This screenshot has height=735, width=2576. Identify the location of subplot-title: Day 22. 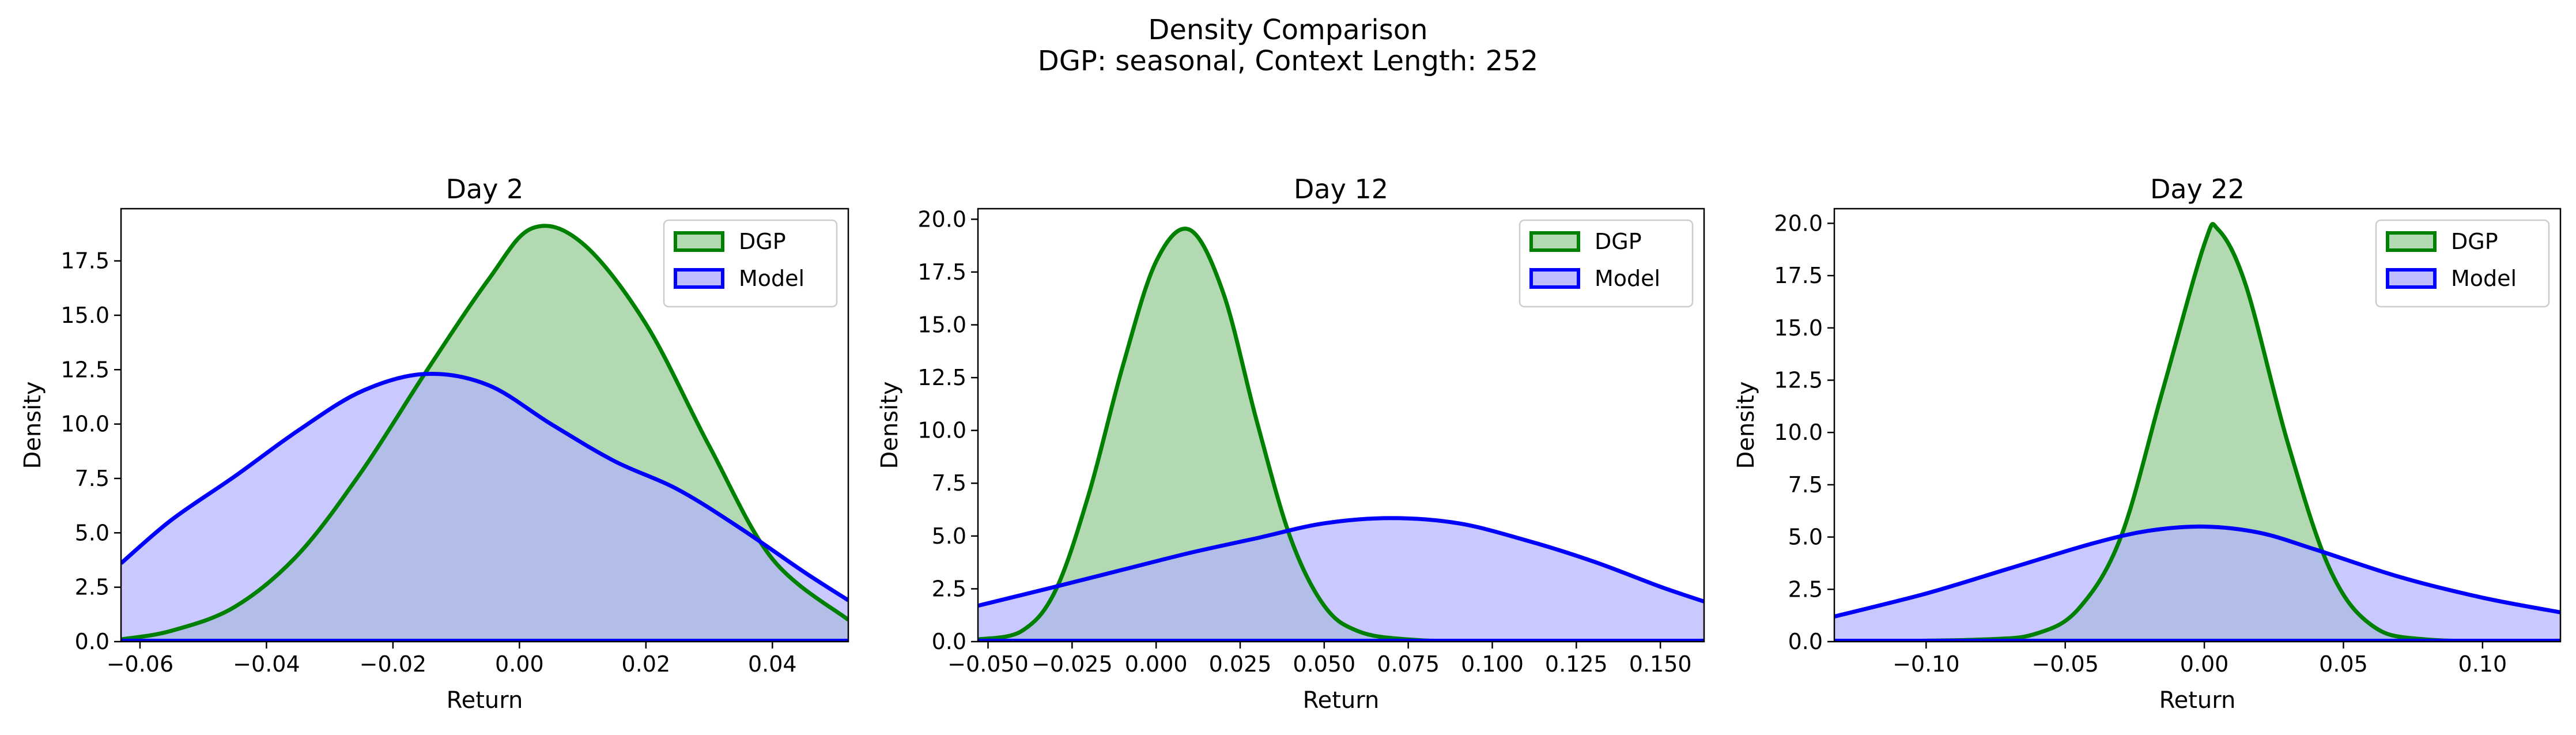
(2197, 189).